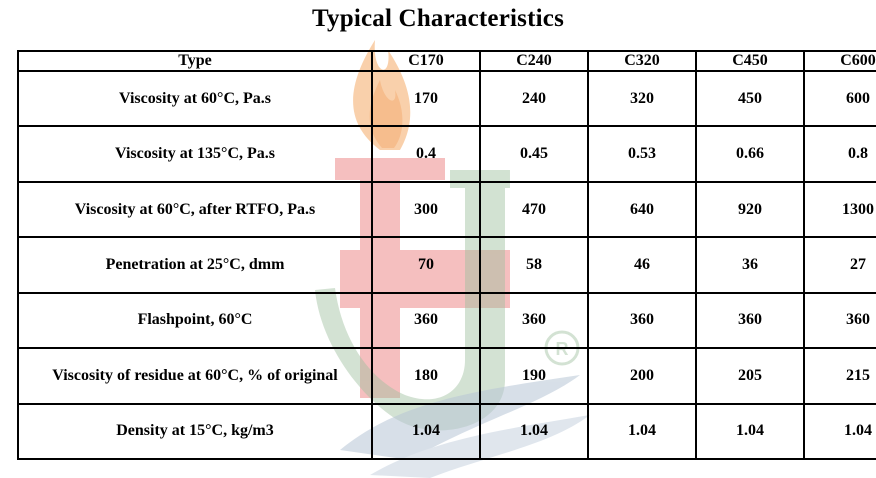 Image resolution: width=876 pixels, height=478 pixels. Describe the element at coordinates (426, 209) in the screenshot. I see `table-cell: 300` at that location.